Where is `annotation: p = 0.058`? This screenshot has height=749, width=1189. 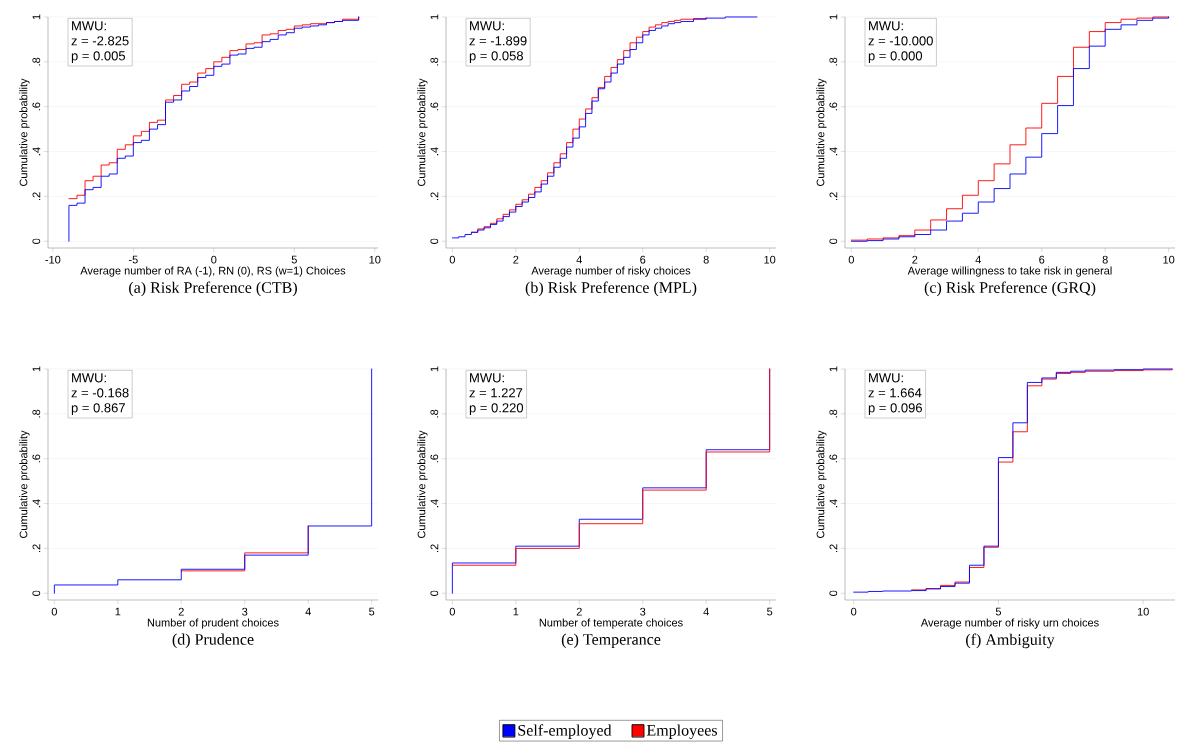 annotation: p = 0.058 is located at coordinates (496, 57).